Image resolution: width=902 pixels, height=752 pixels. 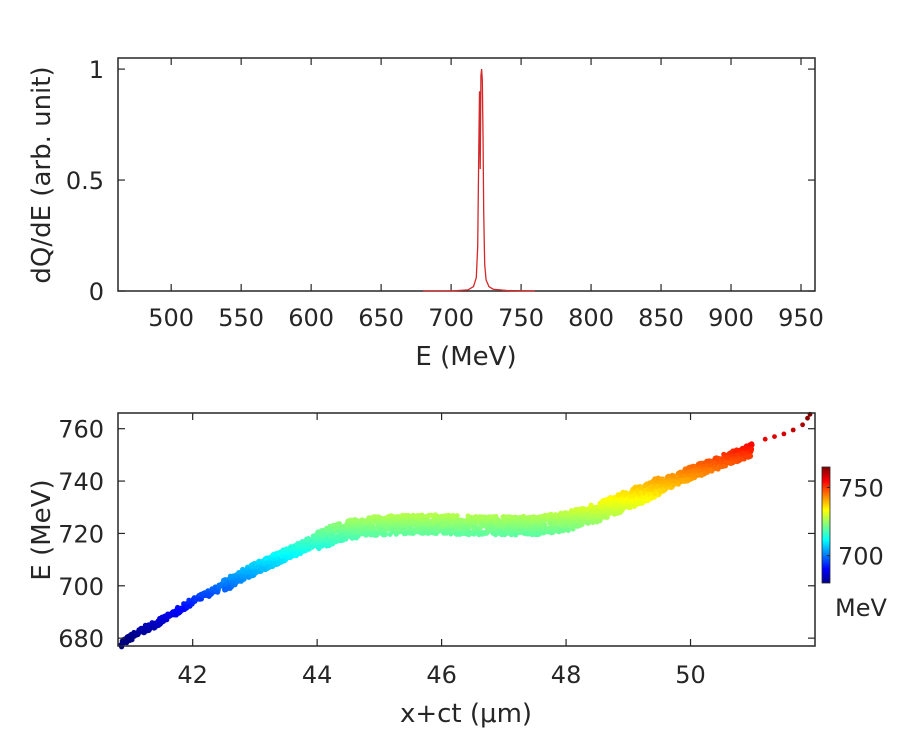 What do you see at coordinates (85, 181) in the screenshot?
I see `spectrum-y-tick-label: 0.5` at bounding box center [85, 181].